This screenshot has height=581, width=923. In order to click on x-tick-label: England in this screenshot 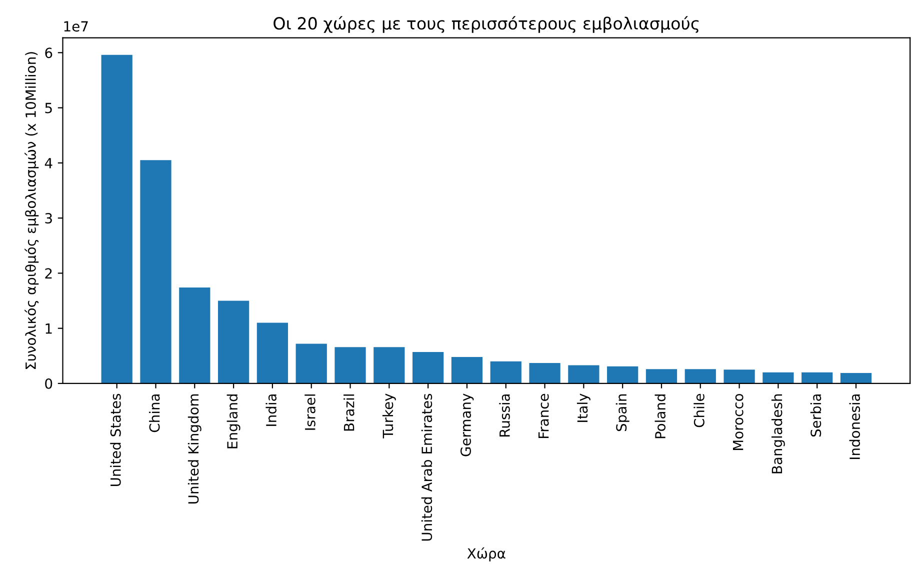, I will do `click(233, 421)`.